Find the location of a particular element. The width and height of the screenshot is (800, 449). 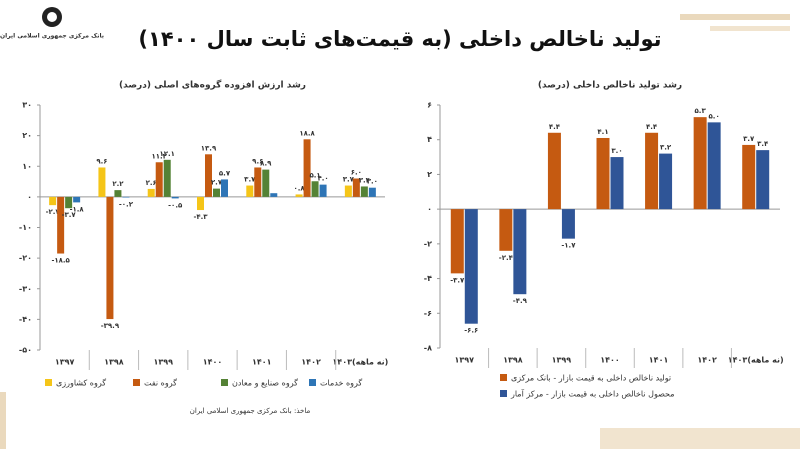

y-tick-label: ۱۰ is located at coordinates (27, 166).